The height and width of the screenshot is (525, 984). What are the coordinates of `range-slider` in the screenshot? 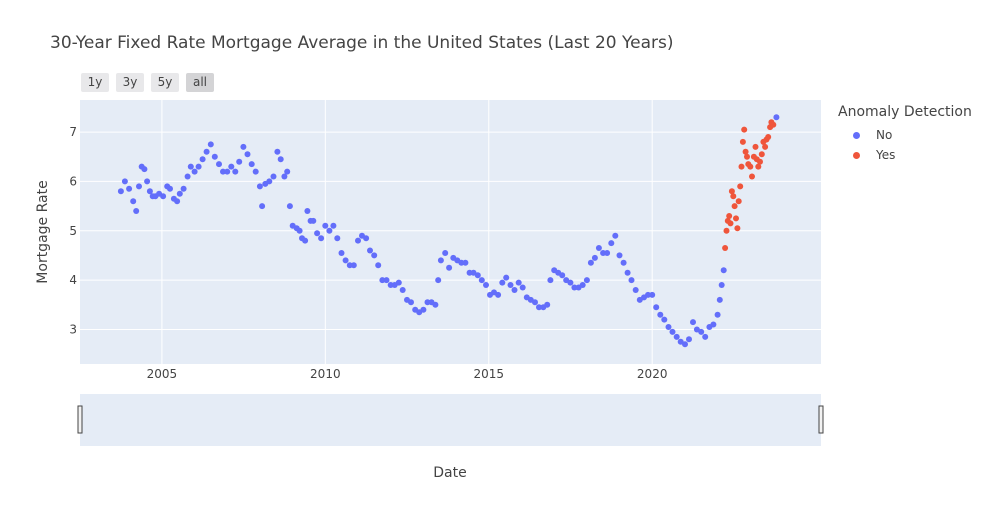 It's located at (450, 420).